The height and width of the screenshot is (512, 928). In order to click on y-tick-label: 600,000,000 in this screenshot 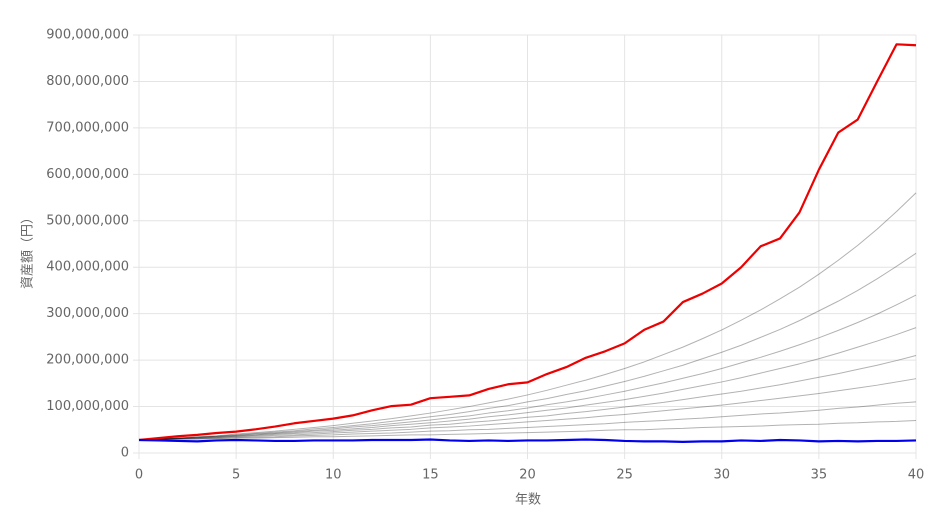, I will do `click(87, 174)`.